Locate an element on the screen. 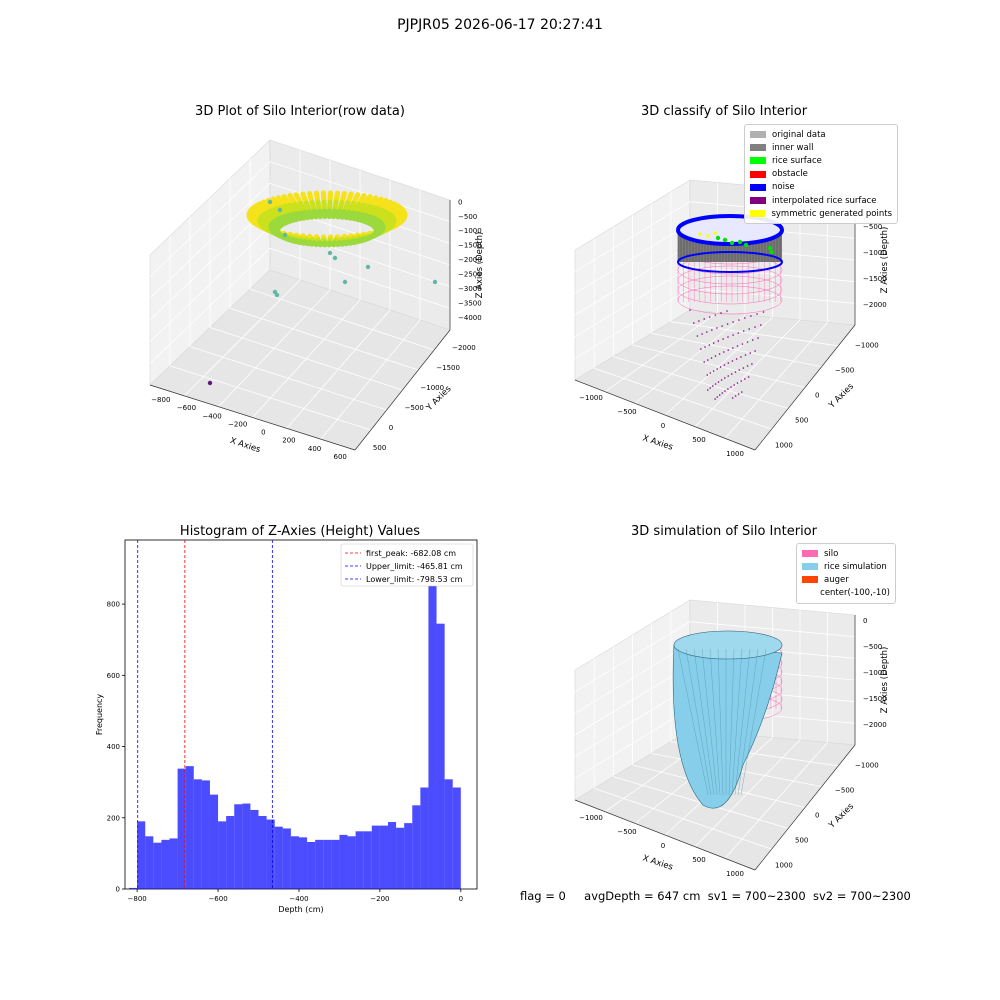 This screenshot has height=1000, width=1000. hist-x-axis-label: Depth (cm) is located at coordinates (300, 909).